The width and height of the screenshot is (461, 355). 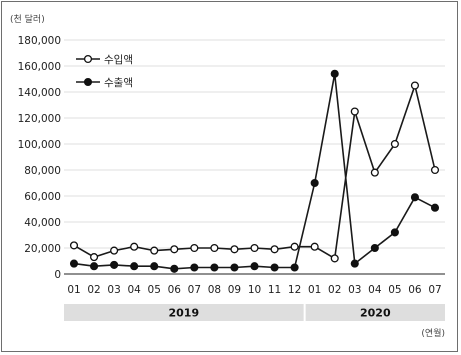 I want to click on y-tick-label: 20,000, so click(x=42, y=249).